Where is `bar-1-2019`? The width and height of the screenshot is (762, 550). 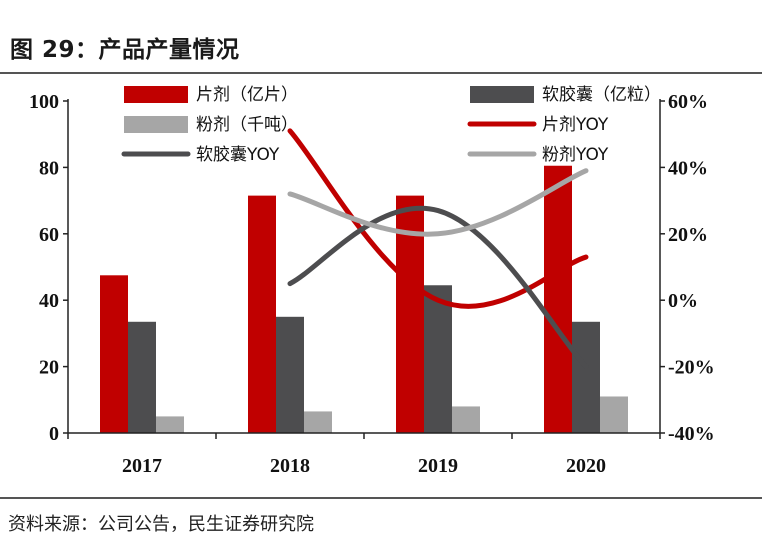
bar-1-2019 is located at coordinates (438, 359).